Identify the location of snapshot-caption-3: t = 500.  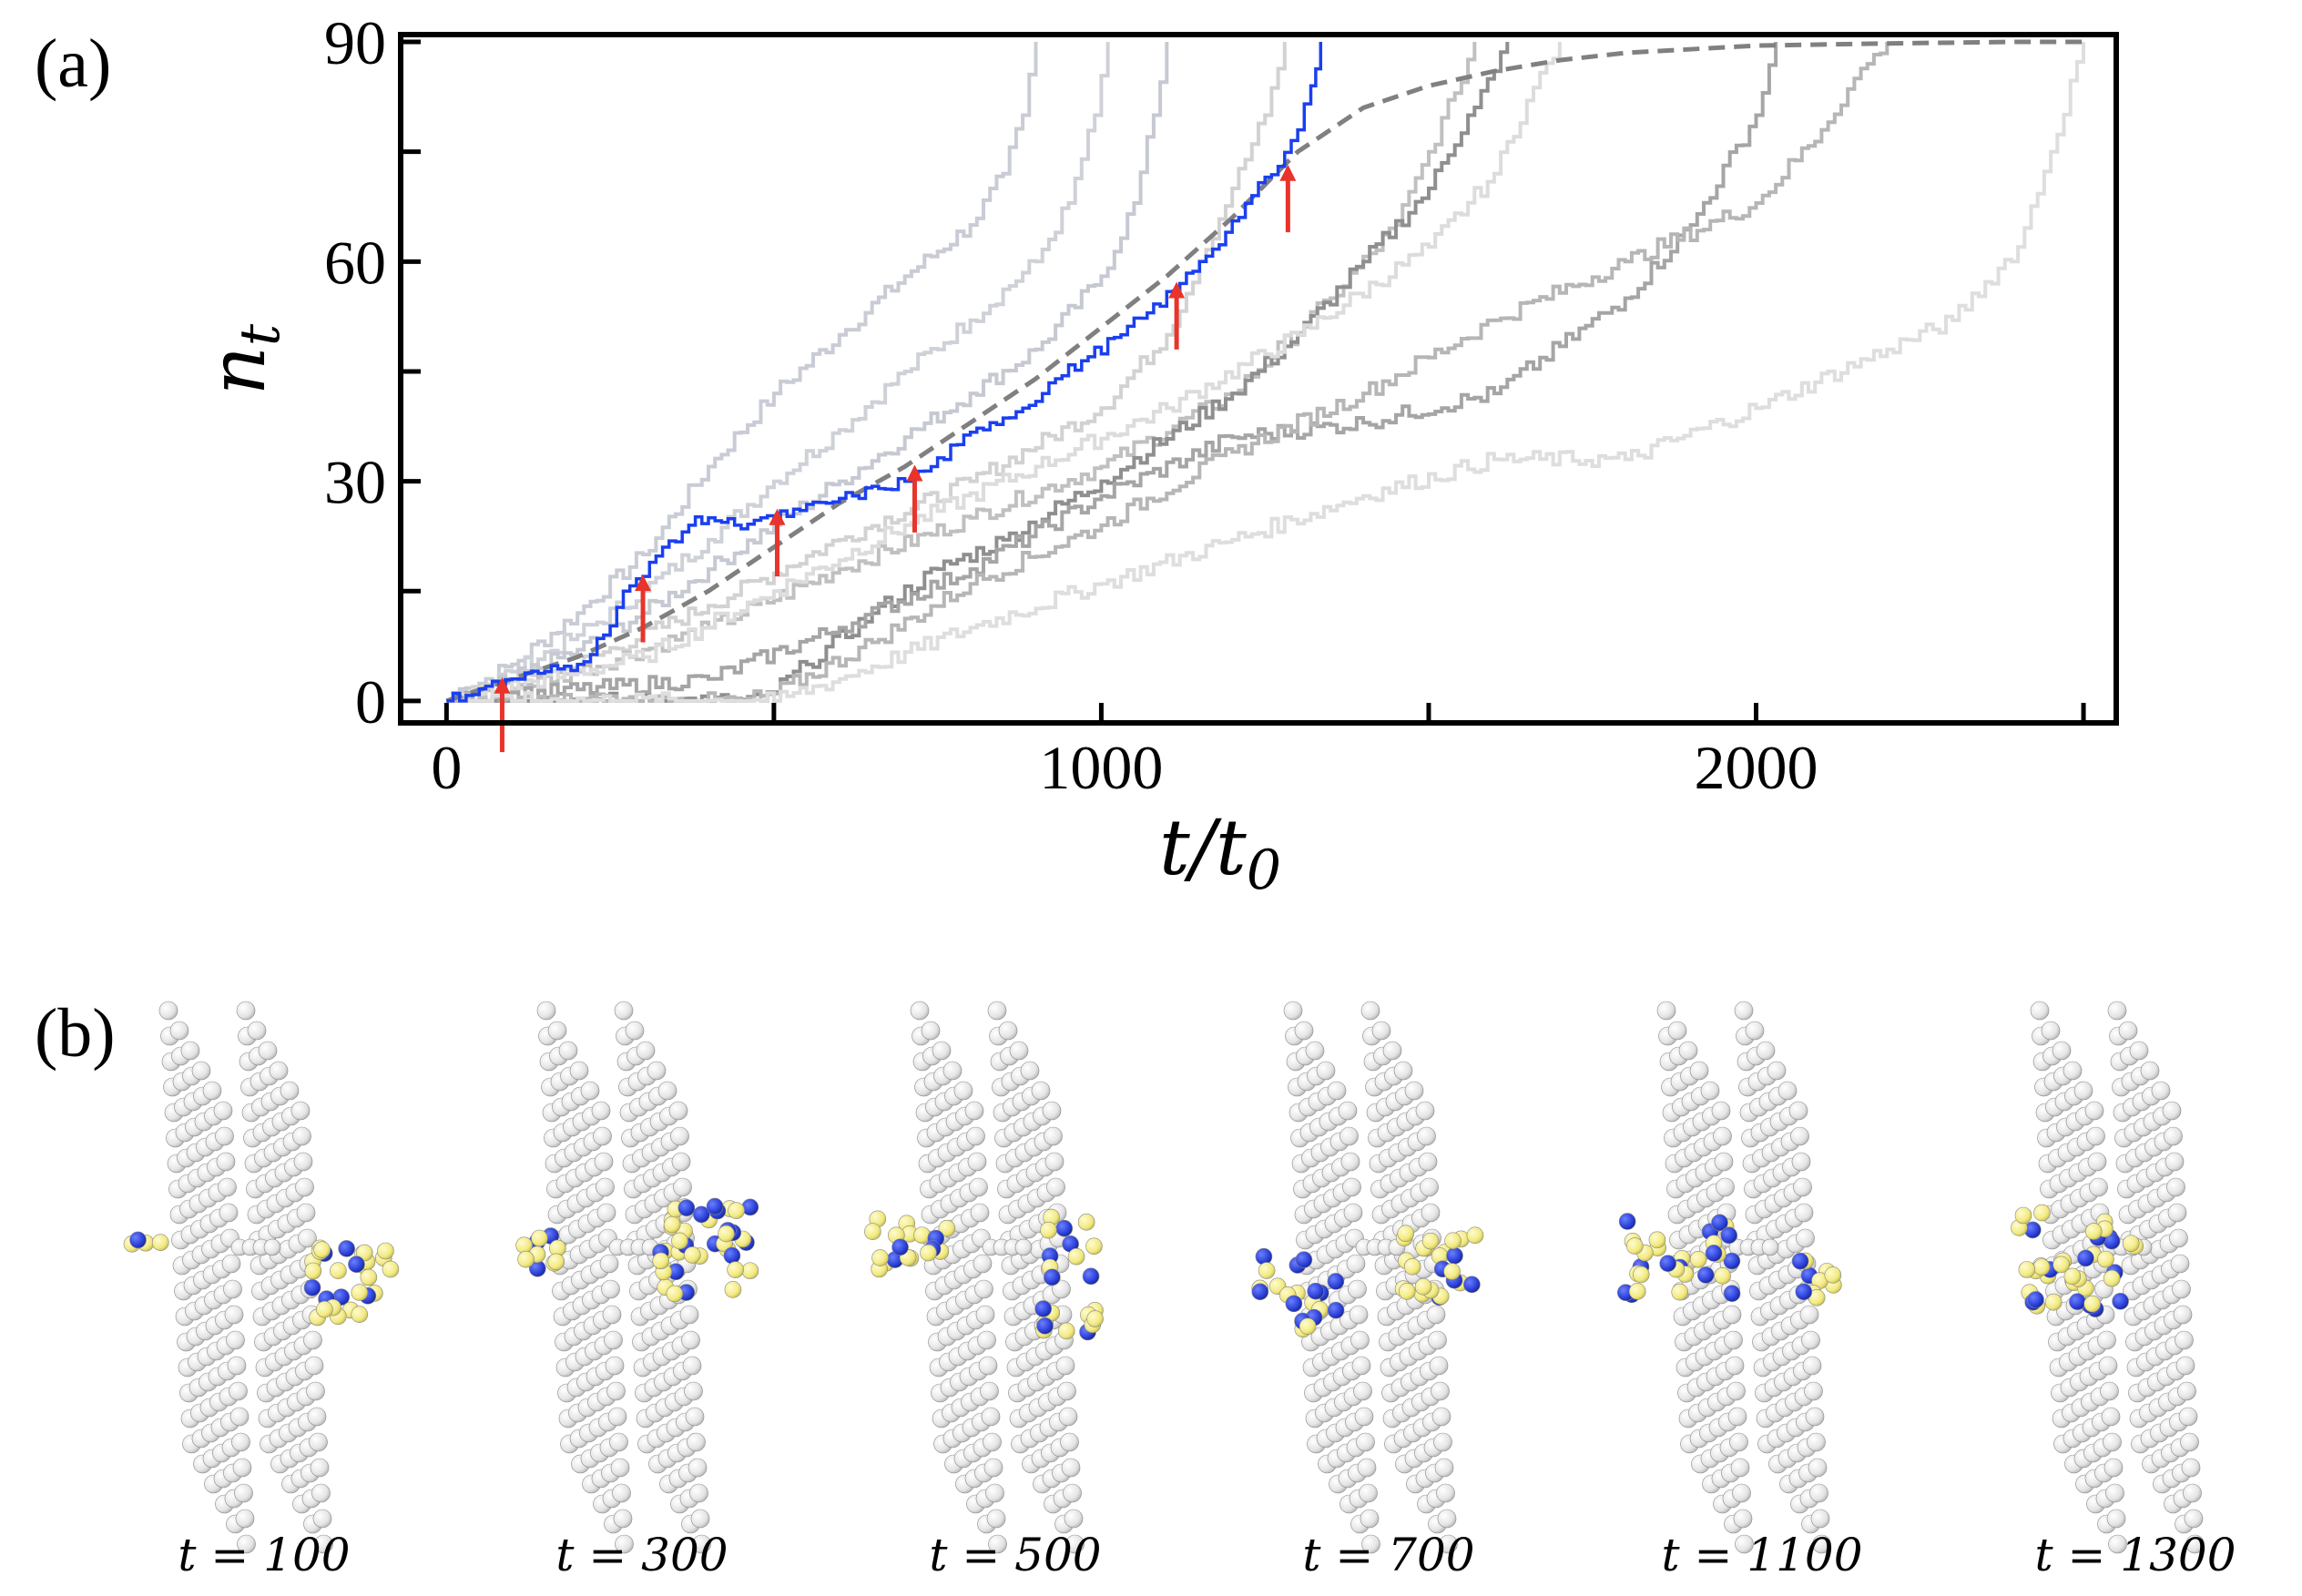
(1015, 1555).